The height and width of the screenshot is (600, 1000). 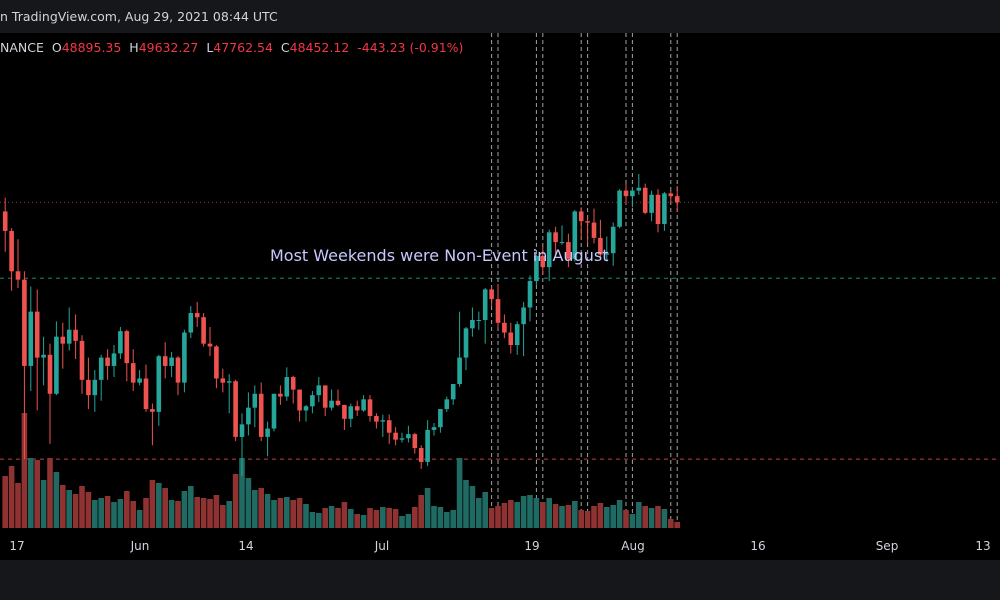 What do you see at coordinates (243, 47) in the screenshot?
I see `low-value: 47762.54` at bounding box center [243, 47].